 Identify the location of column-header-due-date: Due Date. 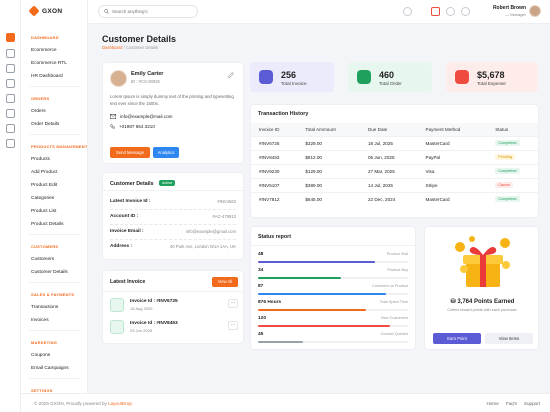
(388, 129).